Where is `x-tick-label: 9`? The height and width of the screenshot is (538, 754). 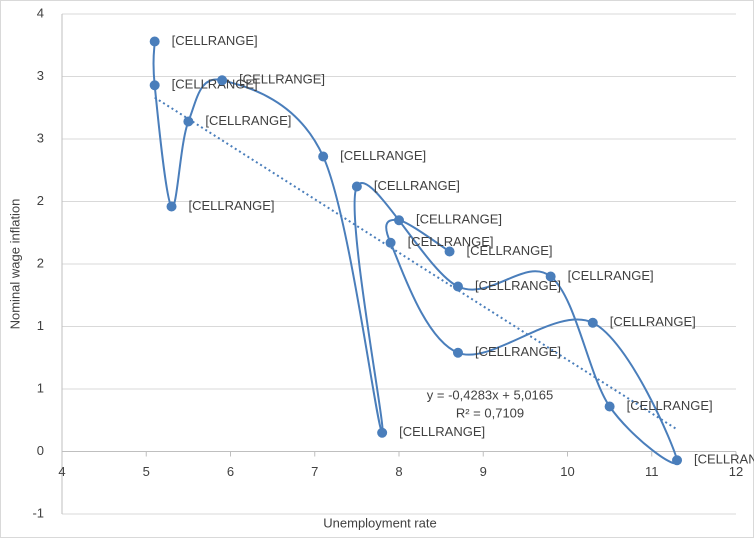
x-tick-label: 9 is located at coordinates (483, 471).